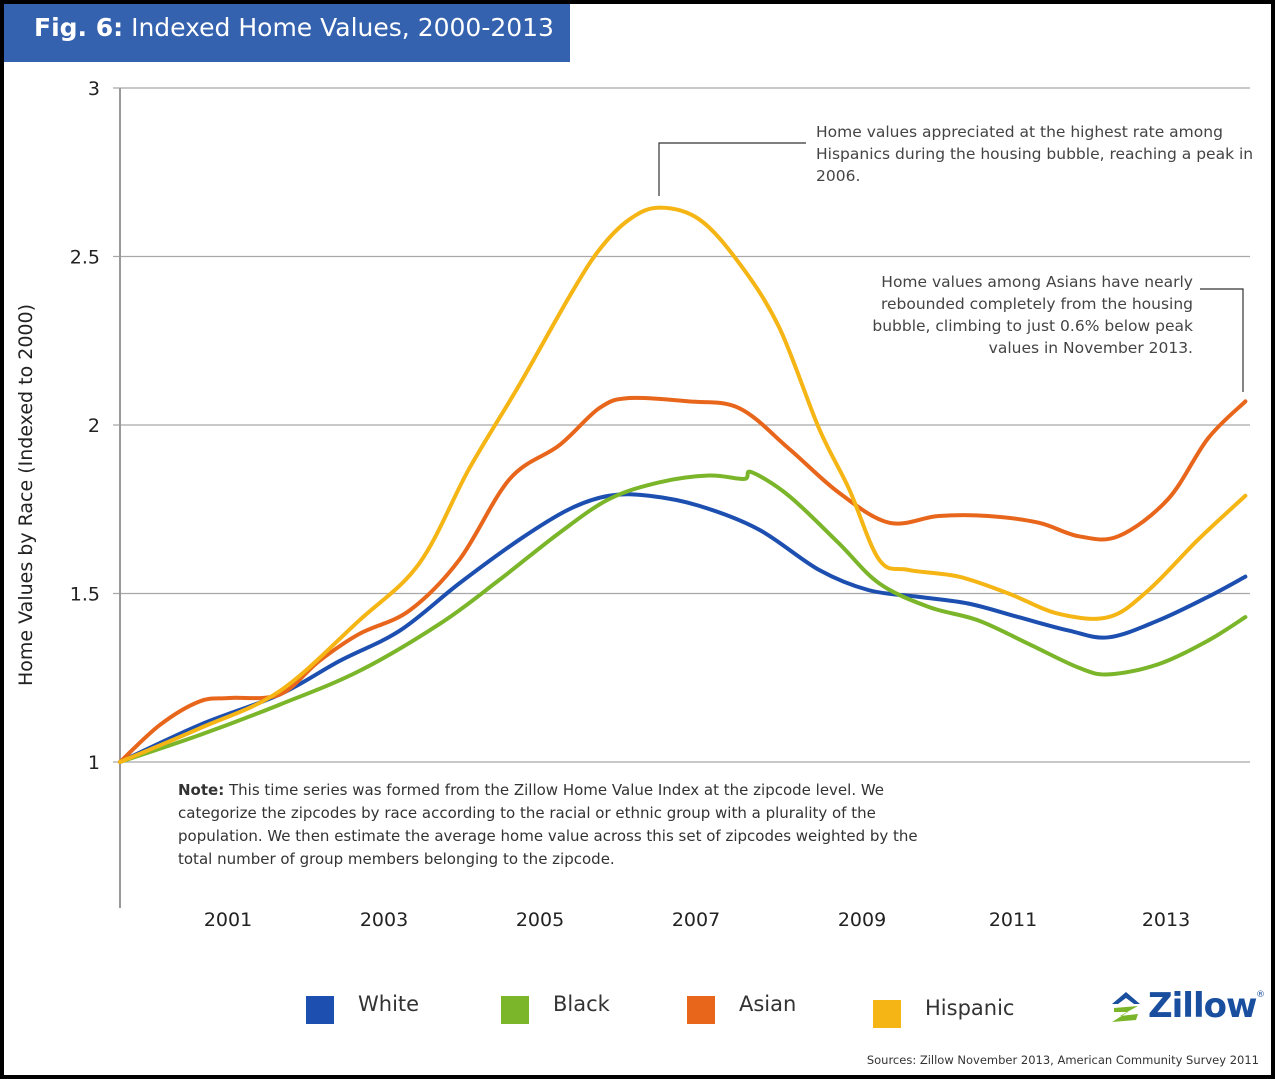  I want to click on annotation-leader-asian, so click(1222, 340).